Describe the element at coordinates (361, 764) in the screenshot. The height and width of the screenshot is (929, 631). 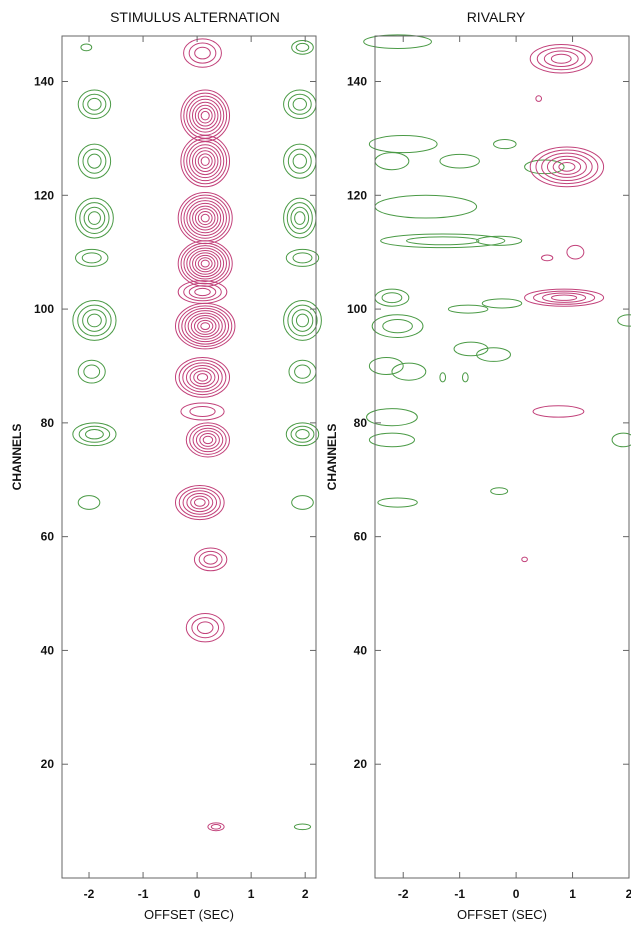
I see `y-tick-label: 20` at that location.